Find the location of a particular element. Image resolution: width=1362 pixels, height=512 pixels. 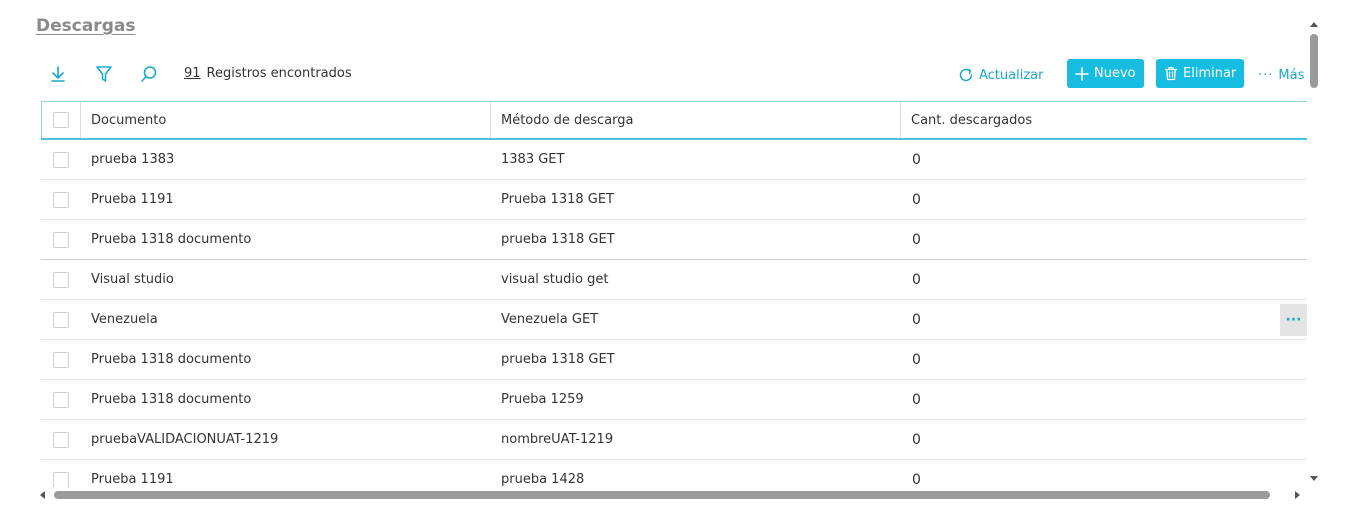

delete-label: Eliminar is located at coordinates (1210, 73).